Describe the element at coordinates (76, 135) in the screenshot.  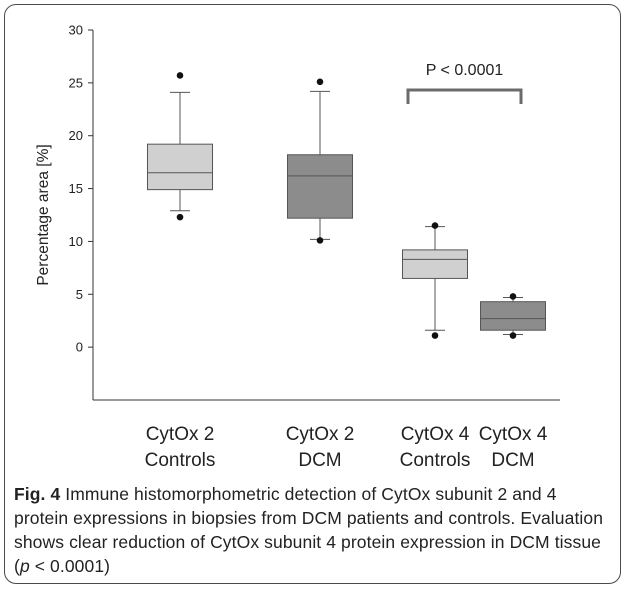
I see `y-tick-label: 20` at that location.